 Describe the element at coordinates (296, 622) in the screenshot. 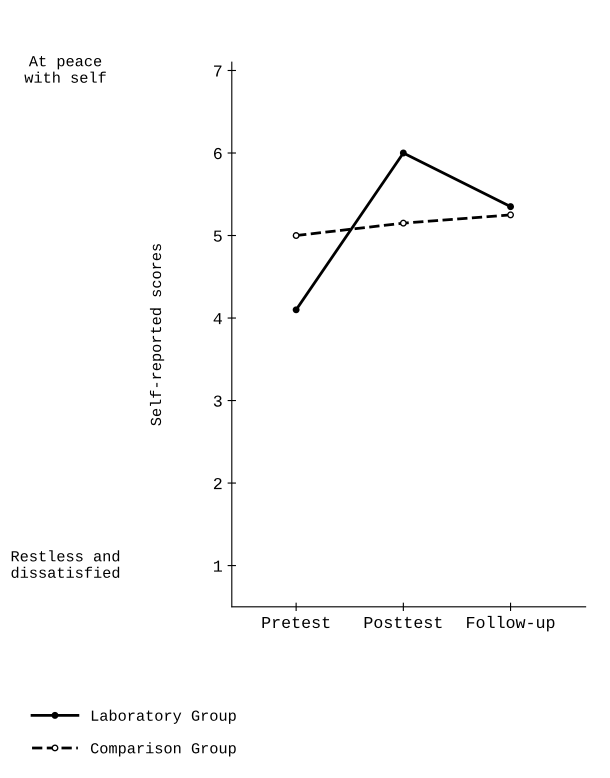

I see `x-tick-label: Pretest` at that location.